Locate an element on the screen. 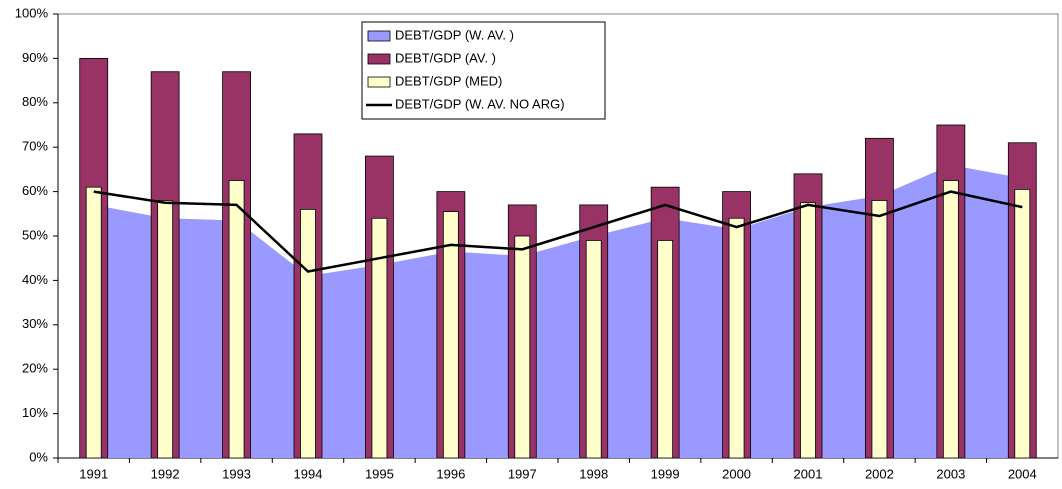 This screenshot has height=489, width=1062. x-tick-label: 2003 is located at coordinates (950, 473).